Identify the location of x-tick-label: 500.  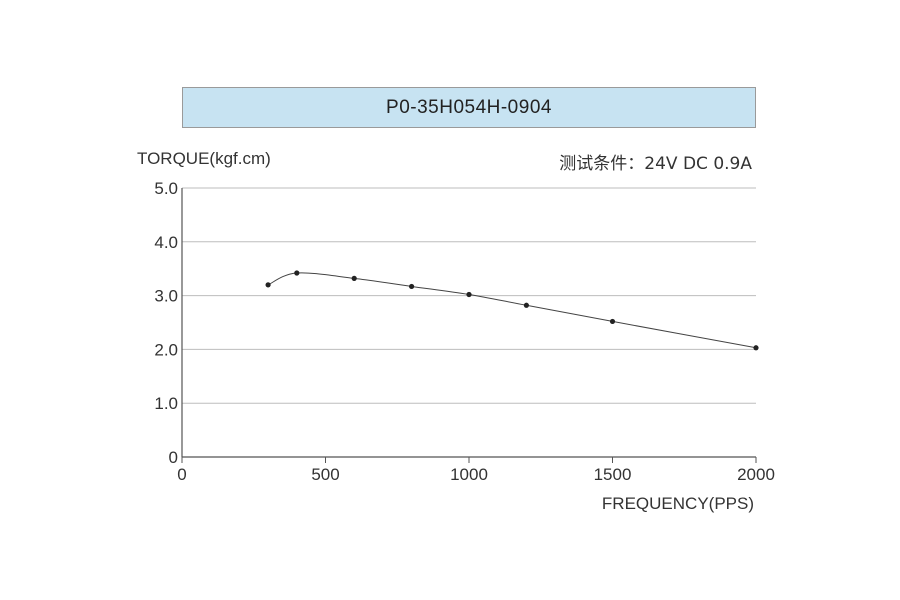
(325, 474).